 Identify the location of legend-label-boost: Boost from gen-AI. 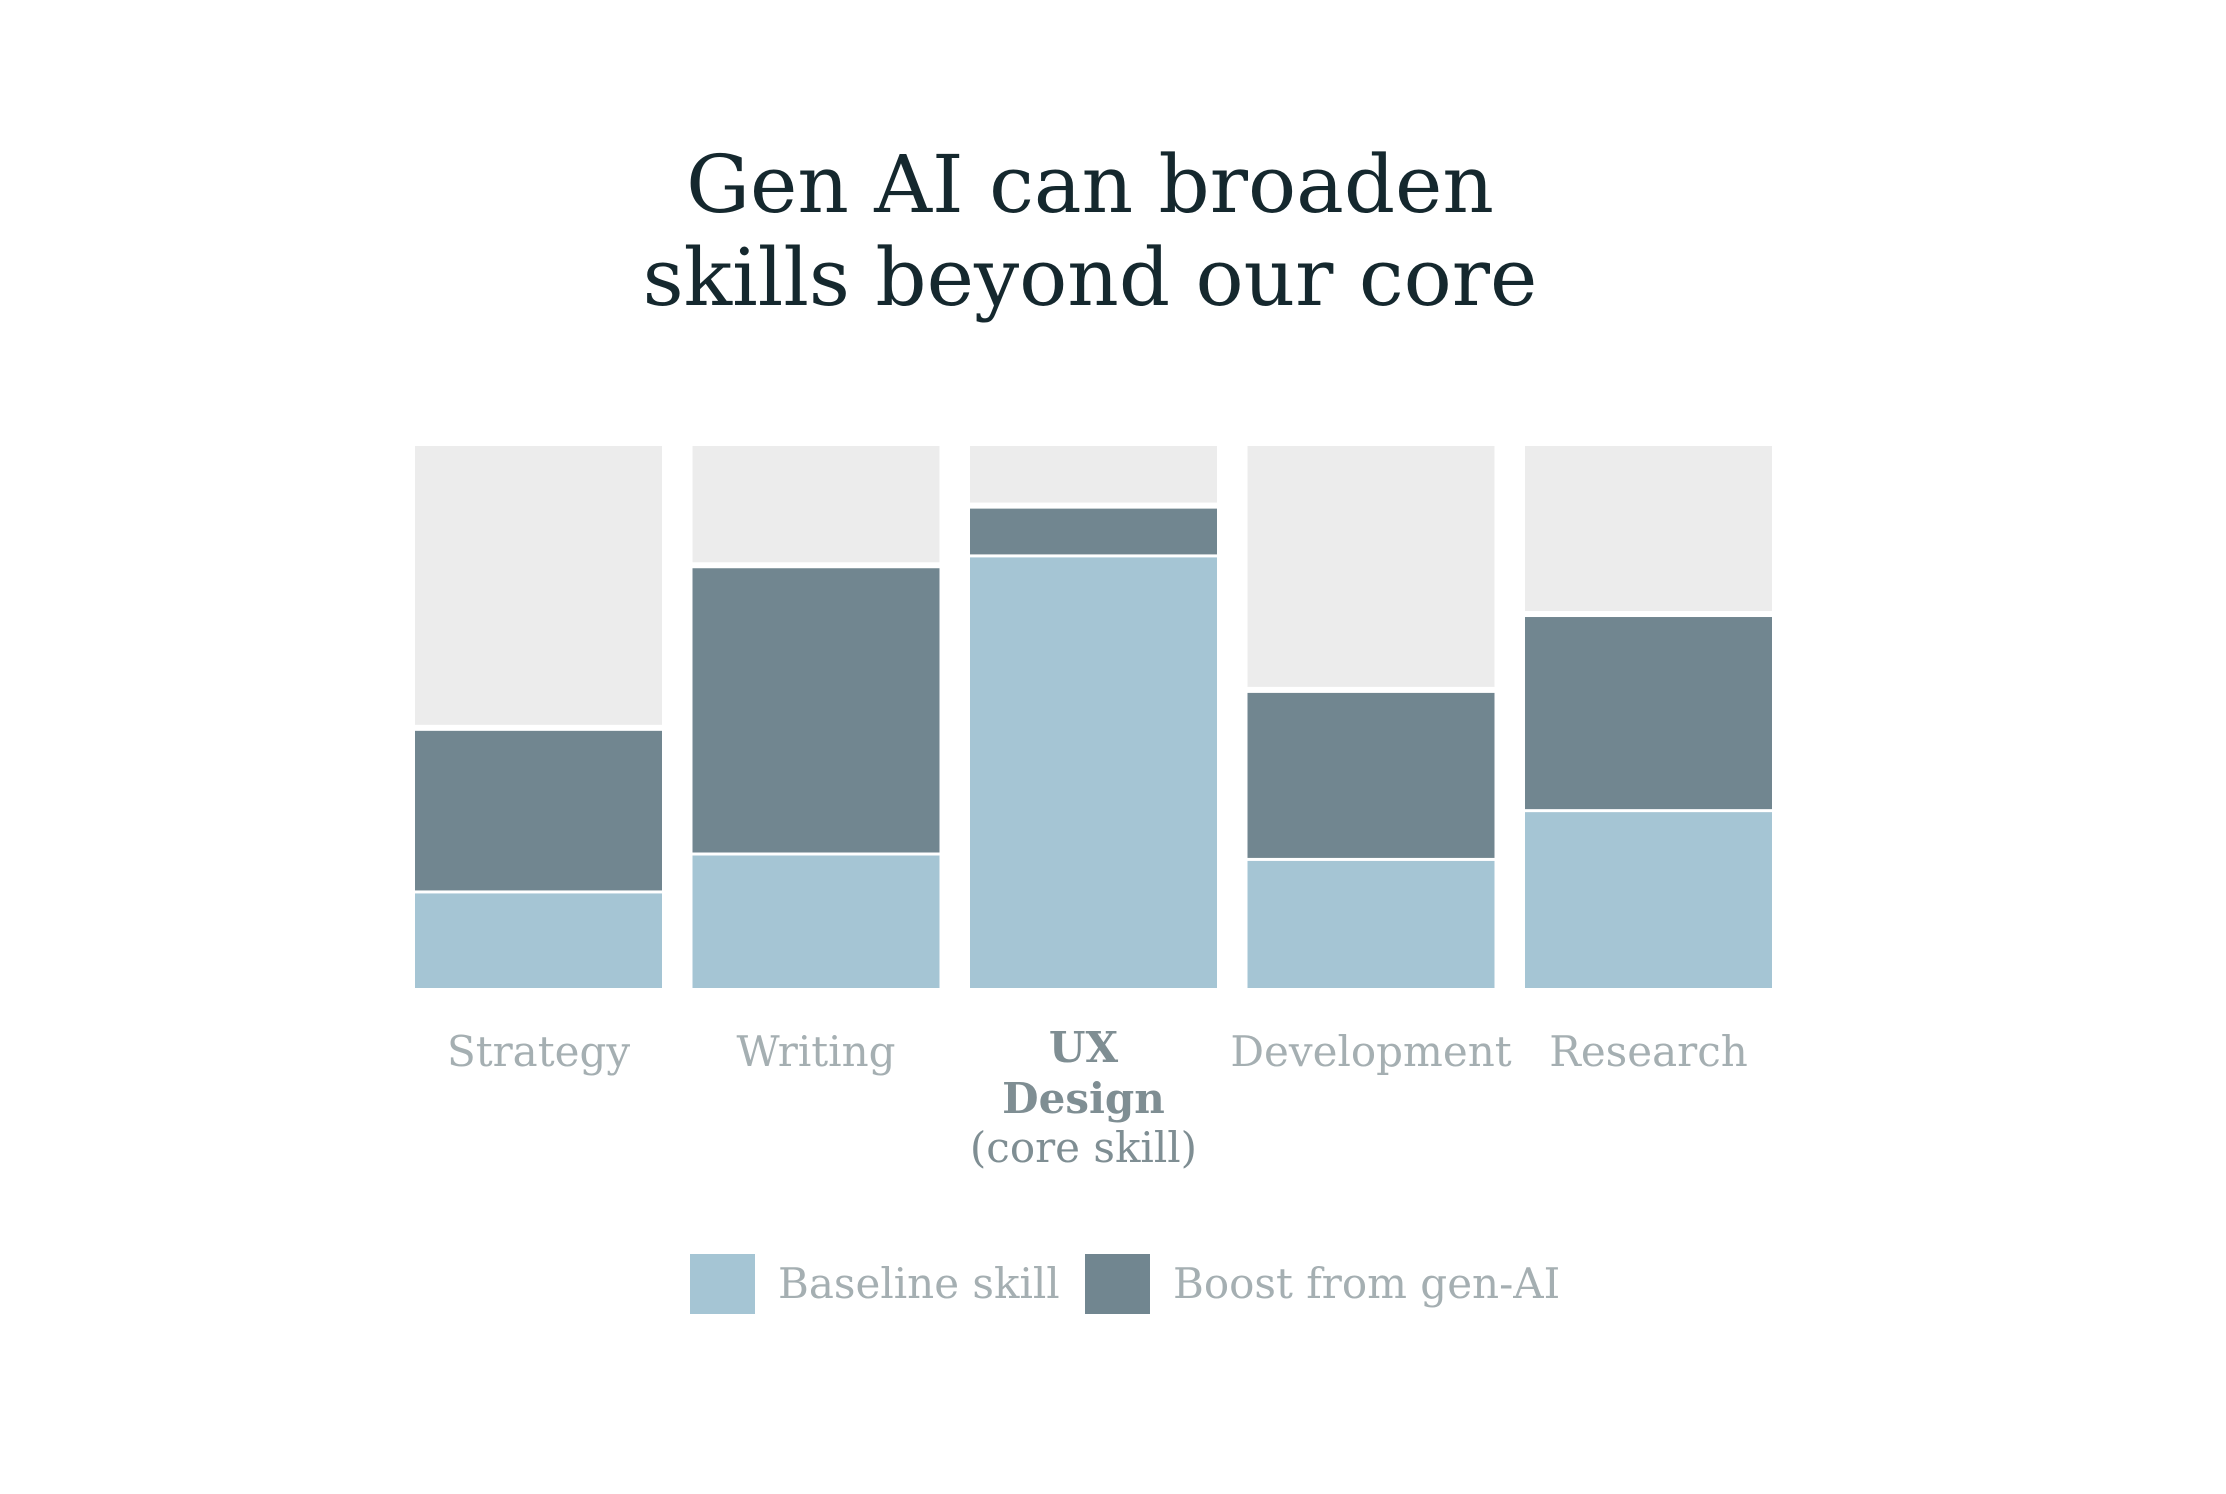
(1366, 1283).